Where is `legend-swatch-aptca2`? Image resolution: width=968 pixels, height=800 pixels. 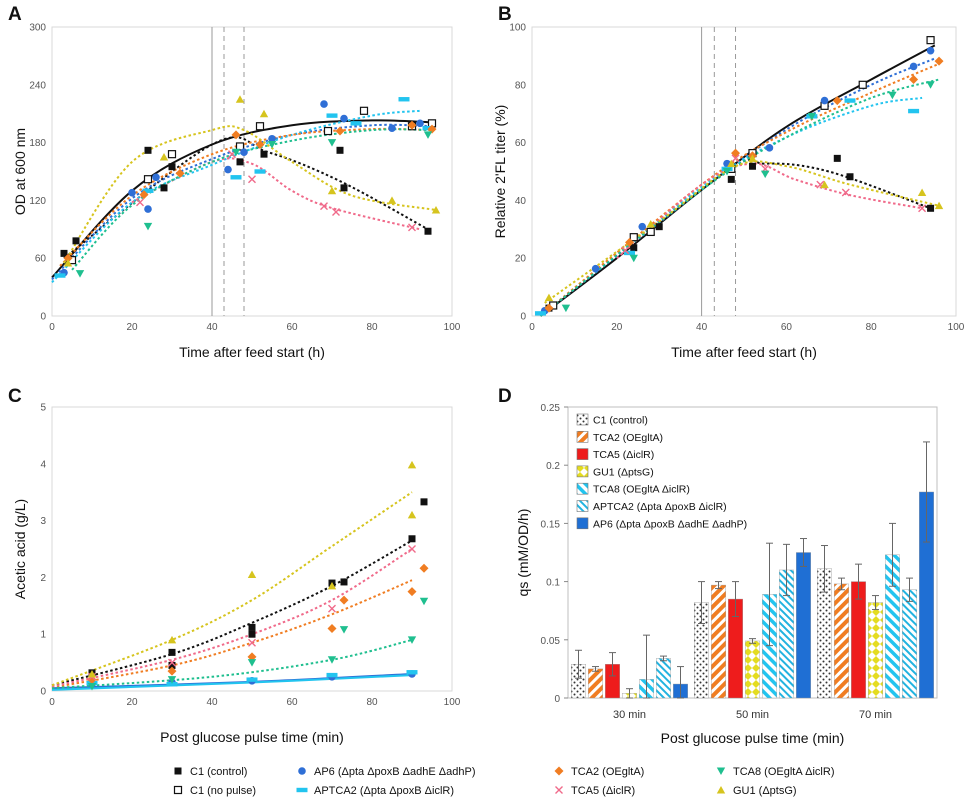 legend-swatch-aptca2 is located at coordinates (582, 506).